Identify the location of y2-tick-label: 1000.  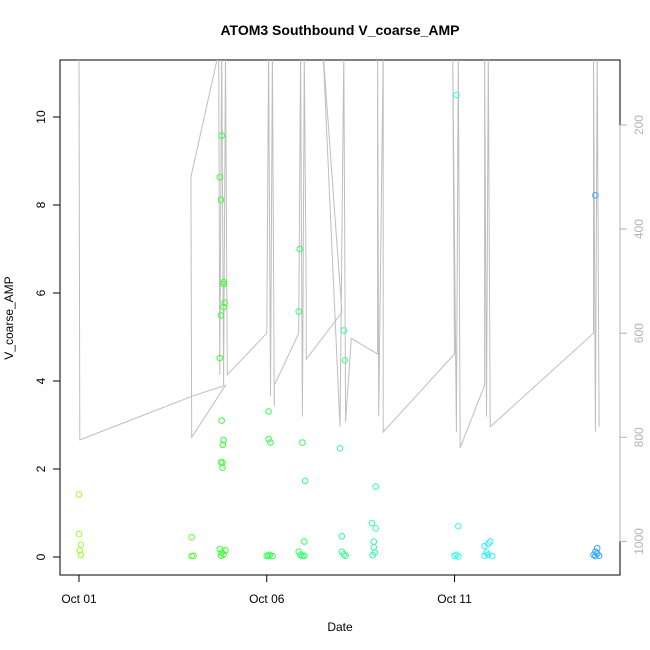
(639, 541).